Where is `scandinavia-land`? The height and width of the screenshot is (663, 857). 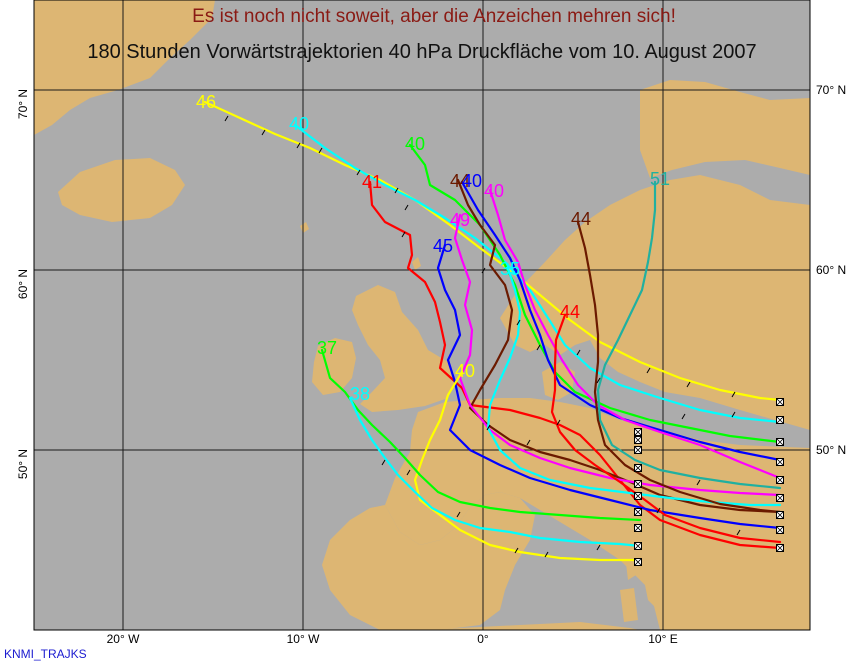 scandinavia-land is located at coordinates (655, 302).